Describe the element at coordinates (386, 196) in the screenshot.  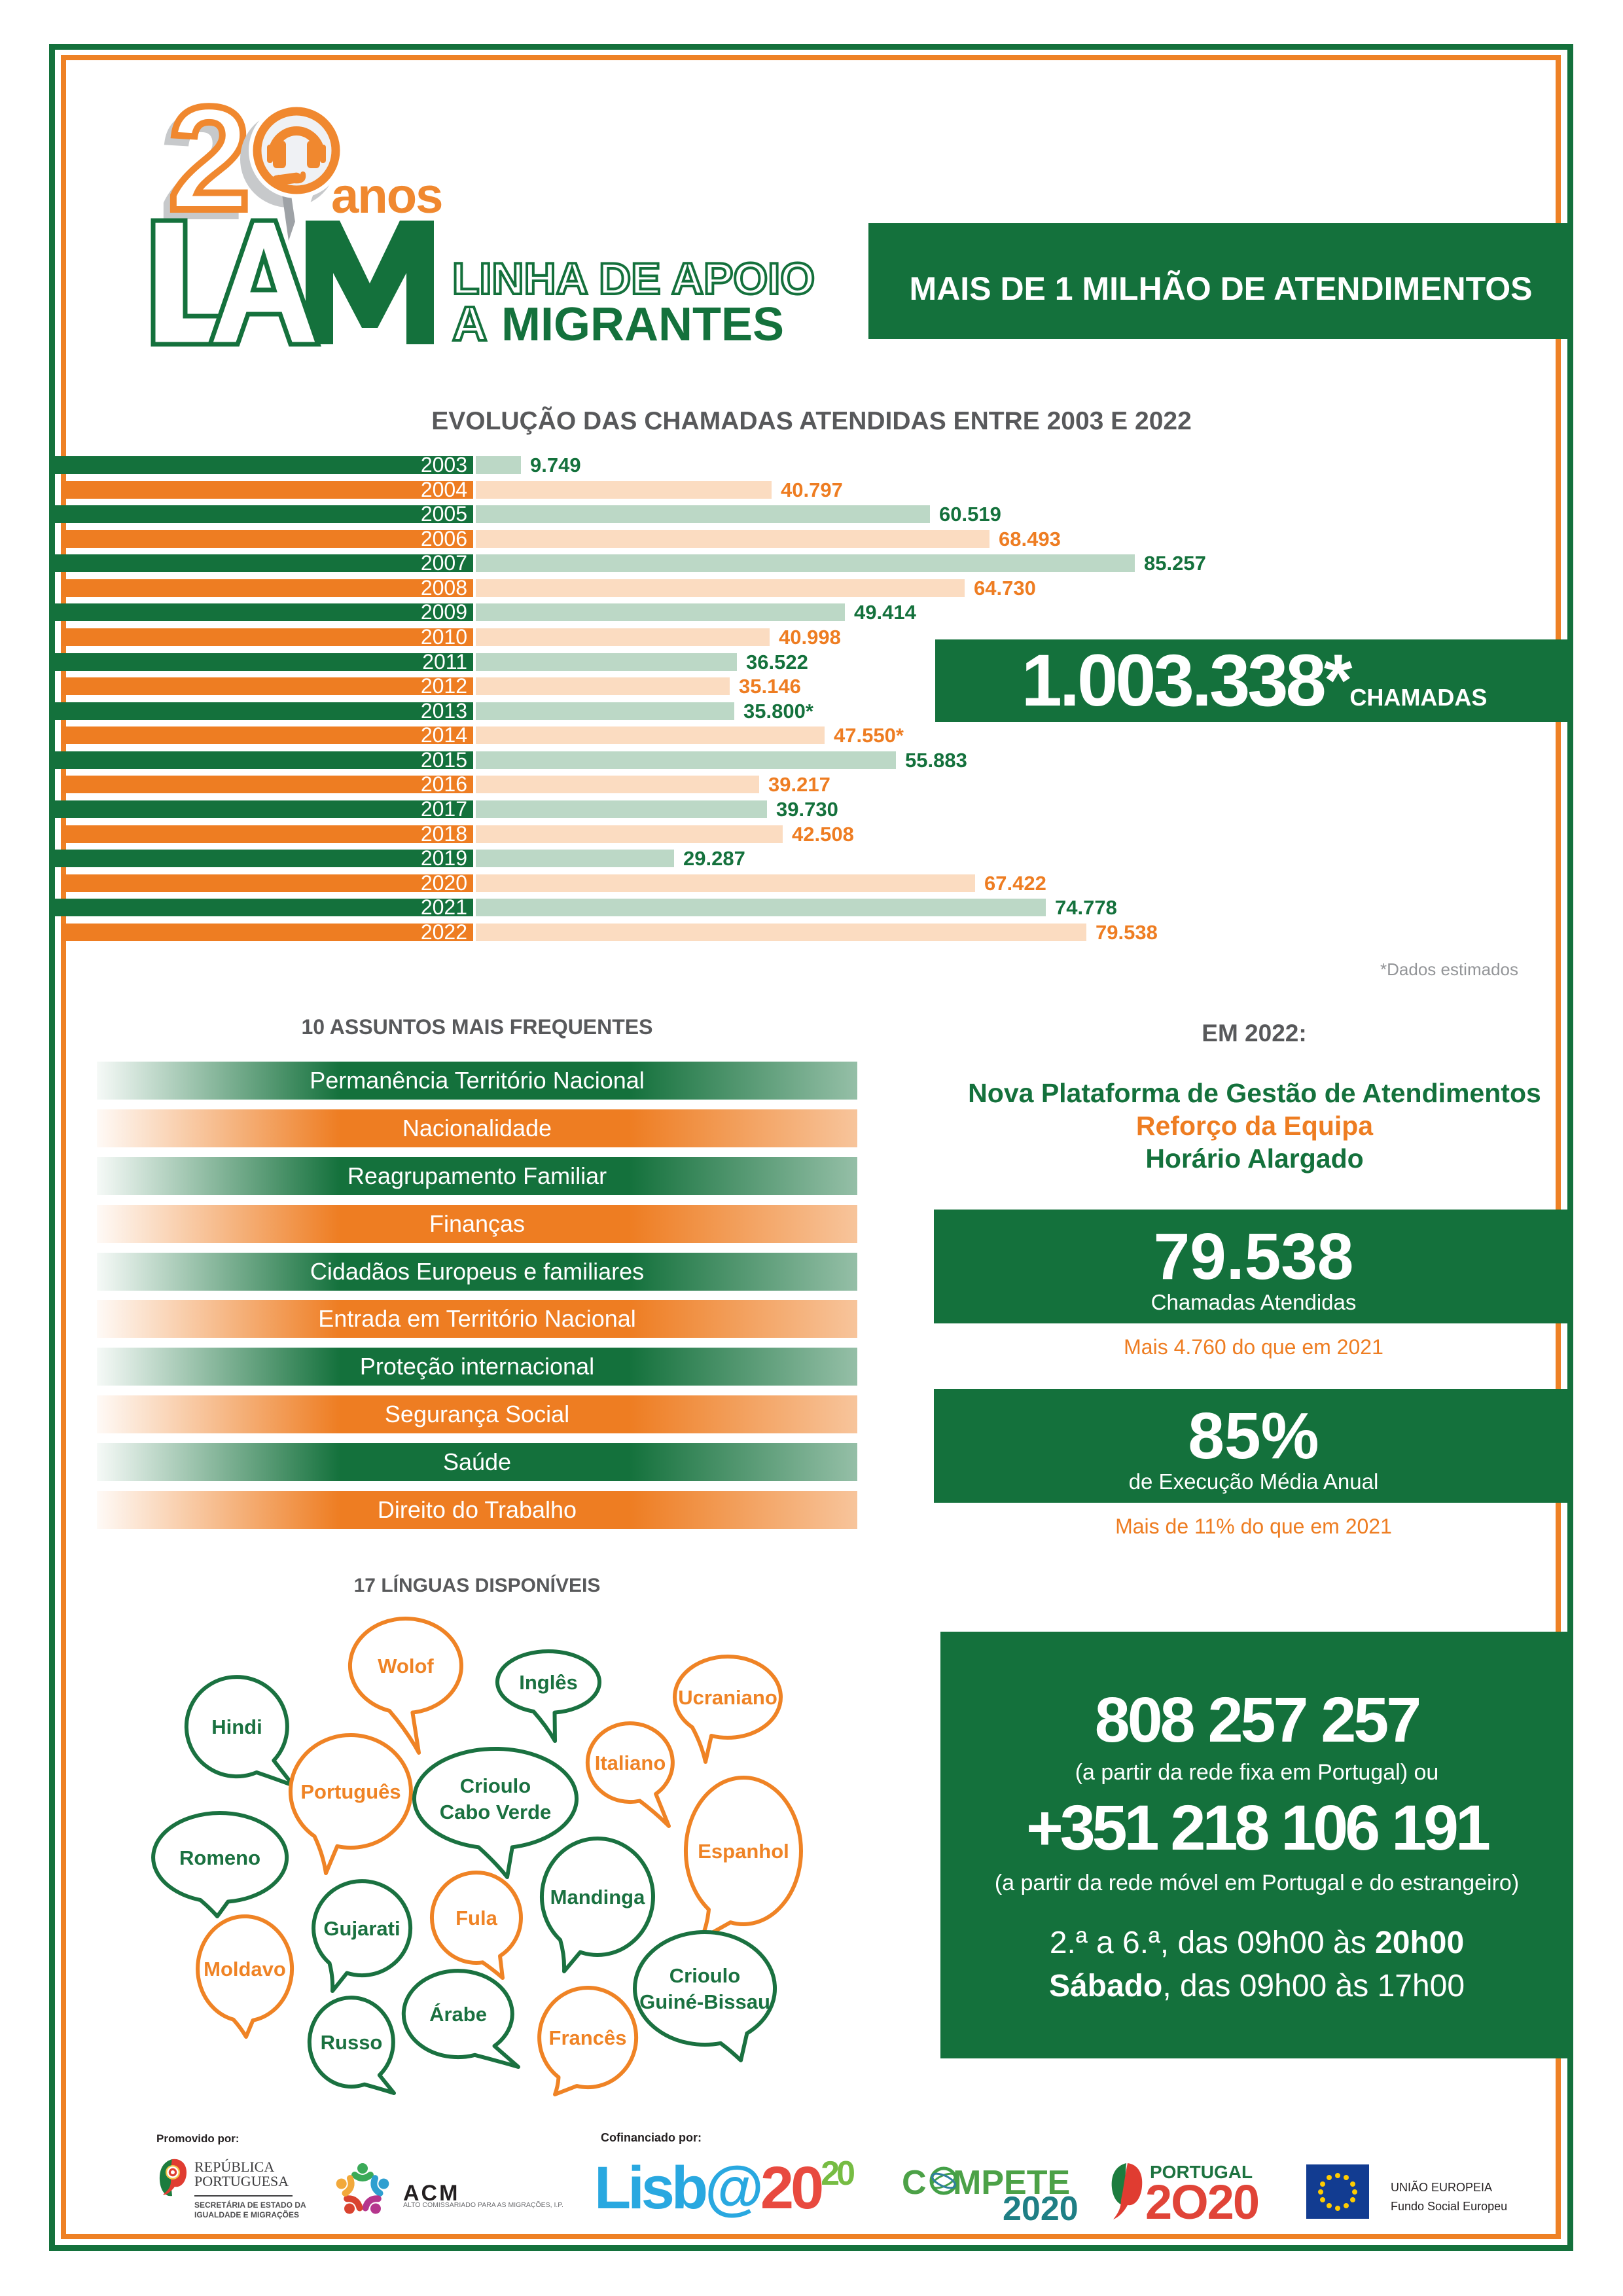
I see `svg-text: anos` at that location.